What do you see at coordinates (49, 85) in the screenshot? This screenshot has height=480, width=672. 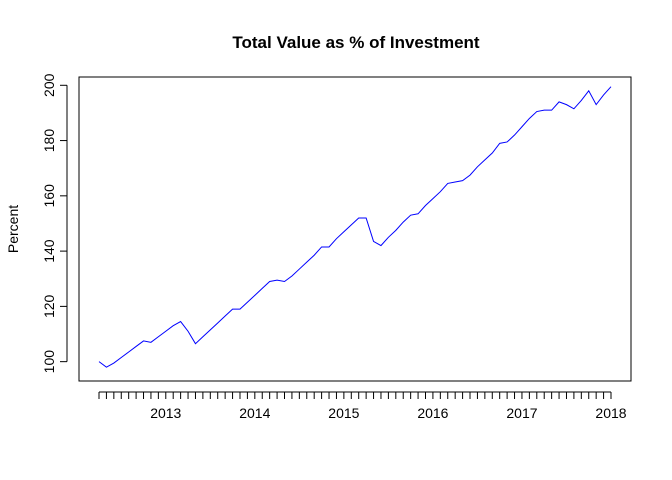 I see `y-tick-label: 200` at bounding box center [49, 85].